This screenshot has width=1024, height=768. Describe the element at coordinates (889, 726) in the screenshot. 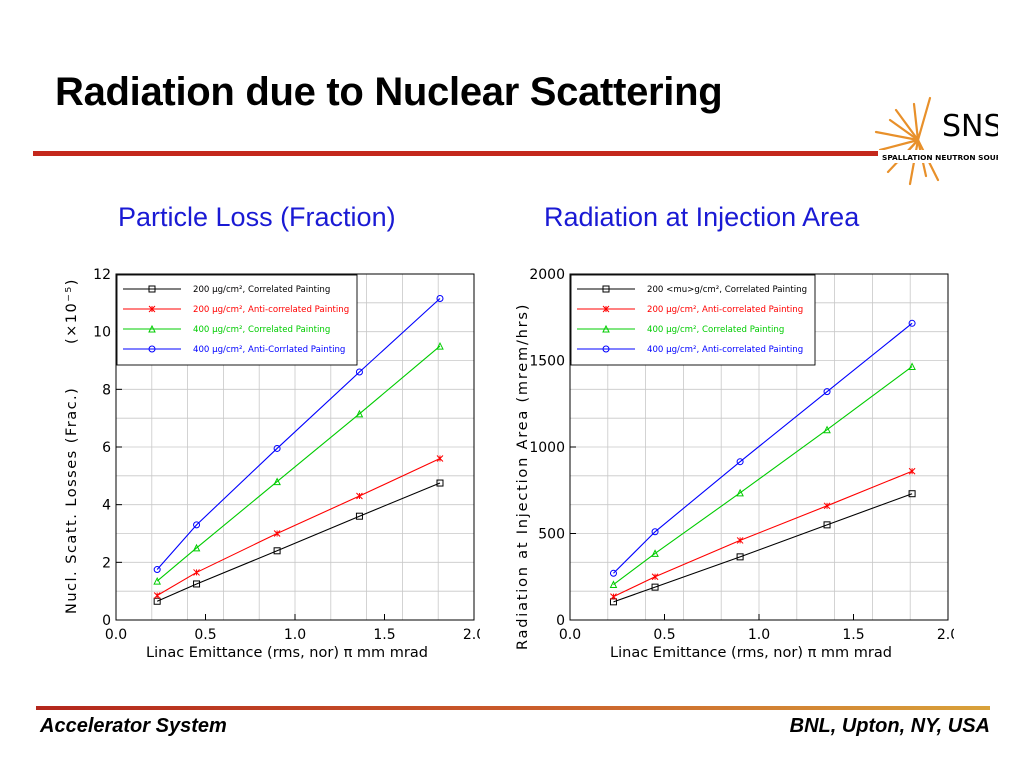

I see `footer-right-text: BNL, Upton, NY, USA` at that location.